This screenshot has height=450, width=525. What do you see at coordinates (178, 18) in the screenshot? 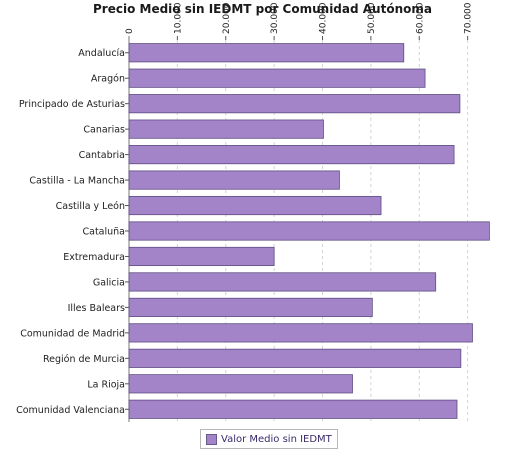
I see `x-tick-label: 10.000` at bounding box center [178, 18].